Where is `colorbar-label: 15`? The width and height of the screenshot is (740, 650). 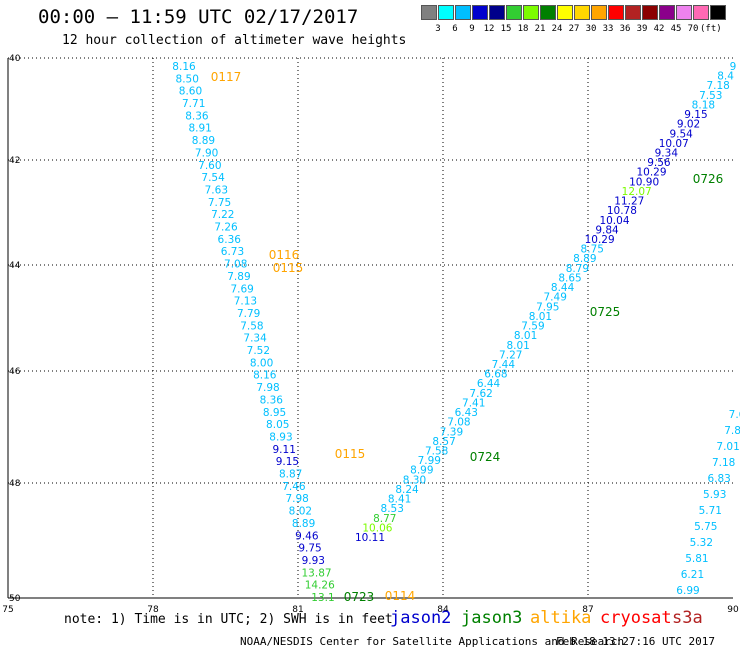
colorbar-label: 15 is located at coordinates (506, 29).